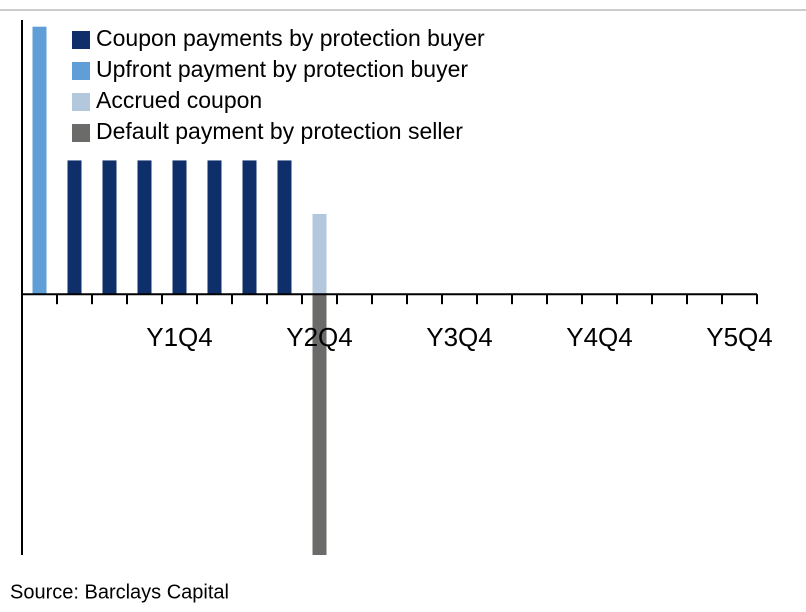  I want to click on x-tick-label: Y4Q4, so click(599, 337).